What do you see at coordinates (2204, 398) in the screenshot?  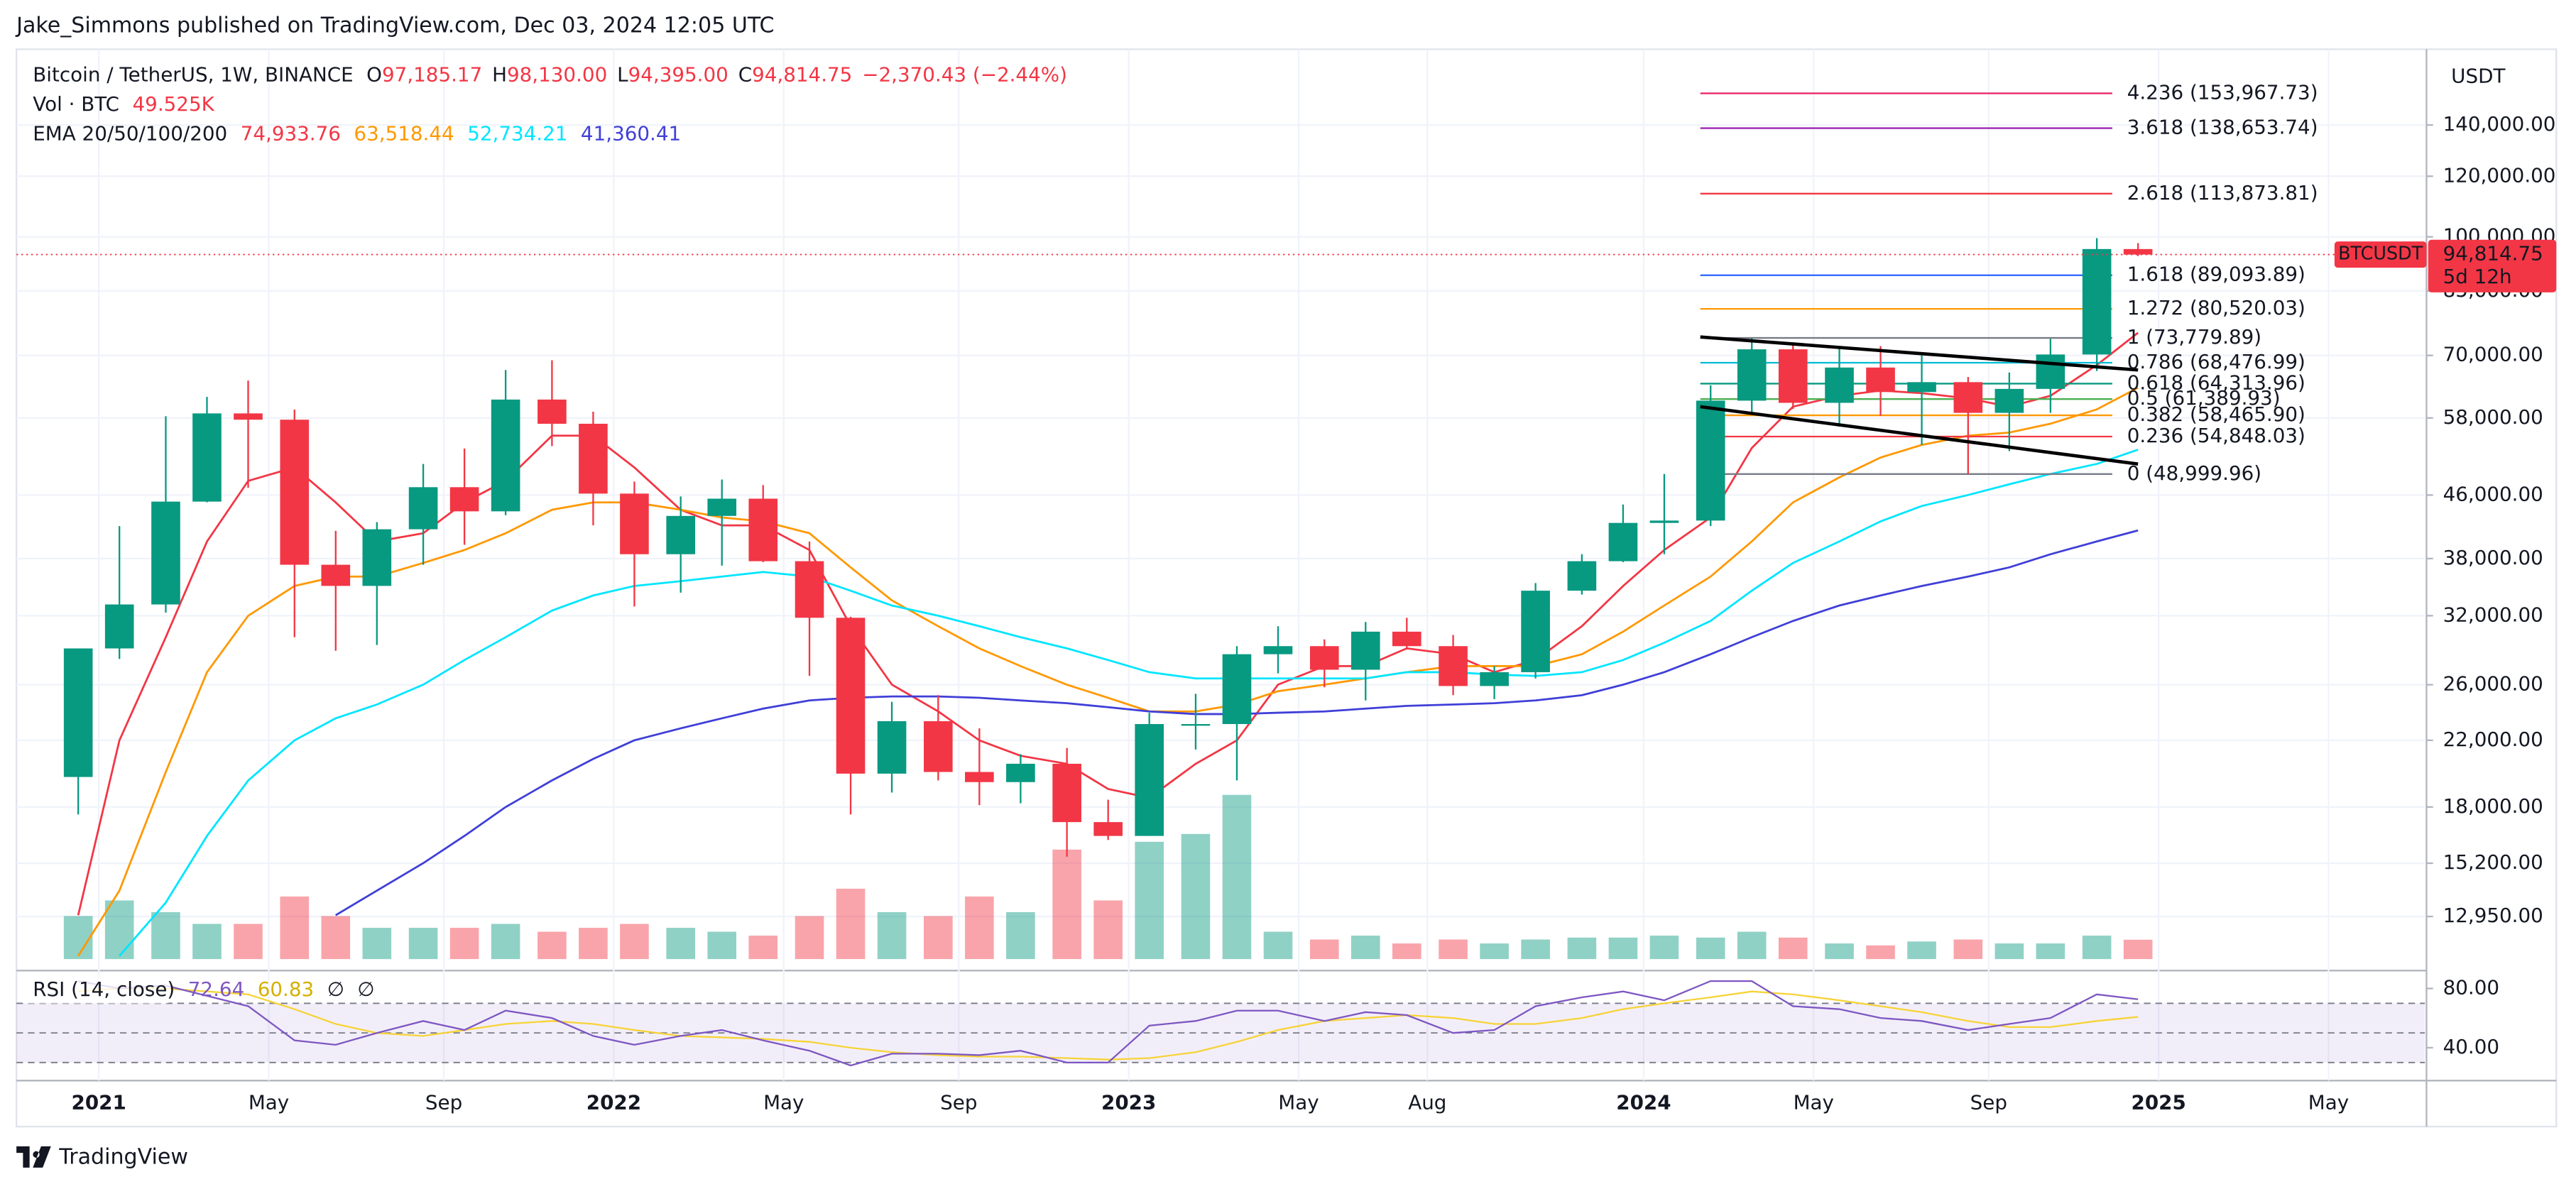 I see `fib-label: 0.5 (61,389.93)` at bounding box center [2204, 398].